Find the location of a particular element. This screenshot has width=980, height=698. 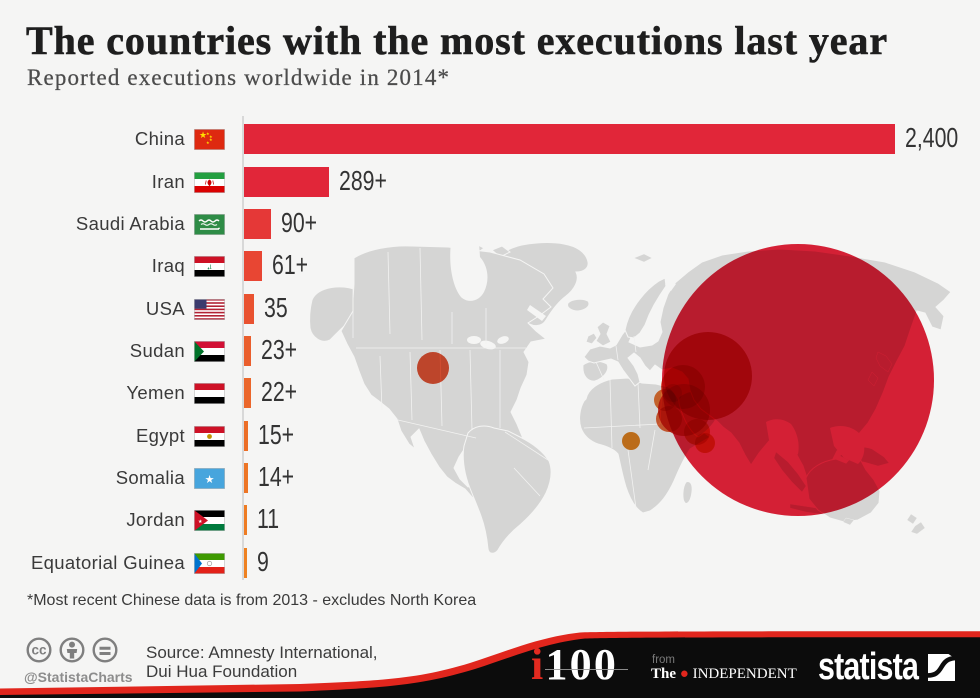

svg-text: cc is located at coordinates (39, 650).